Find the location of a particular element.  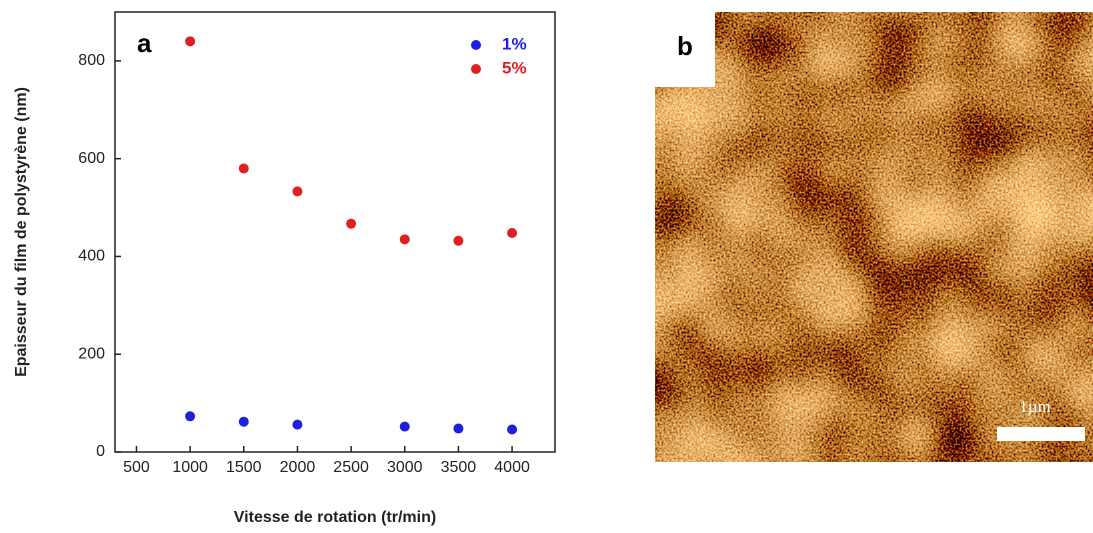

label-box is located at coordinates (685, 49).